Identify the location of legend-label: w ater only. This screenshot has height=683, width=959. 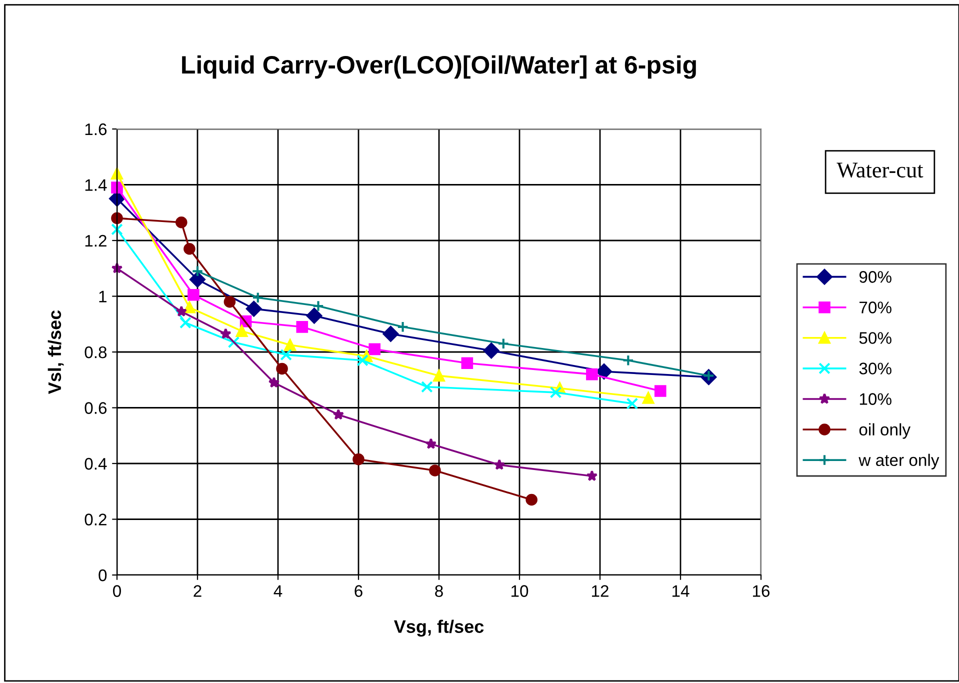
(899, 462).